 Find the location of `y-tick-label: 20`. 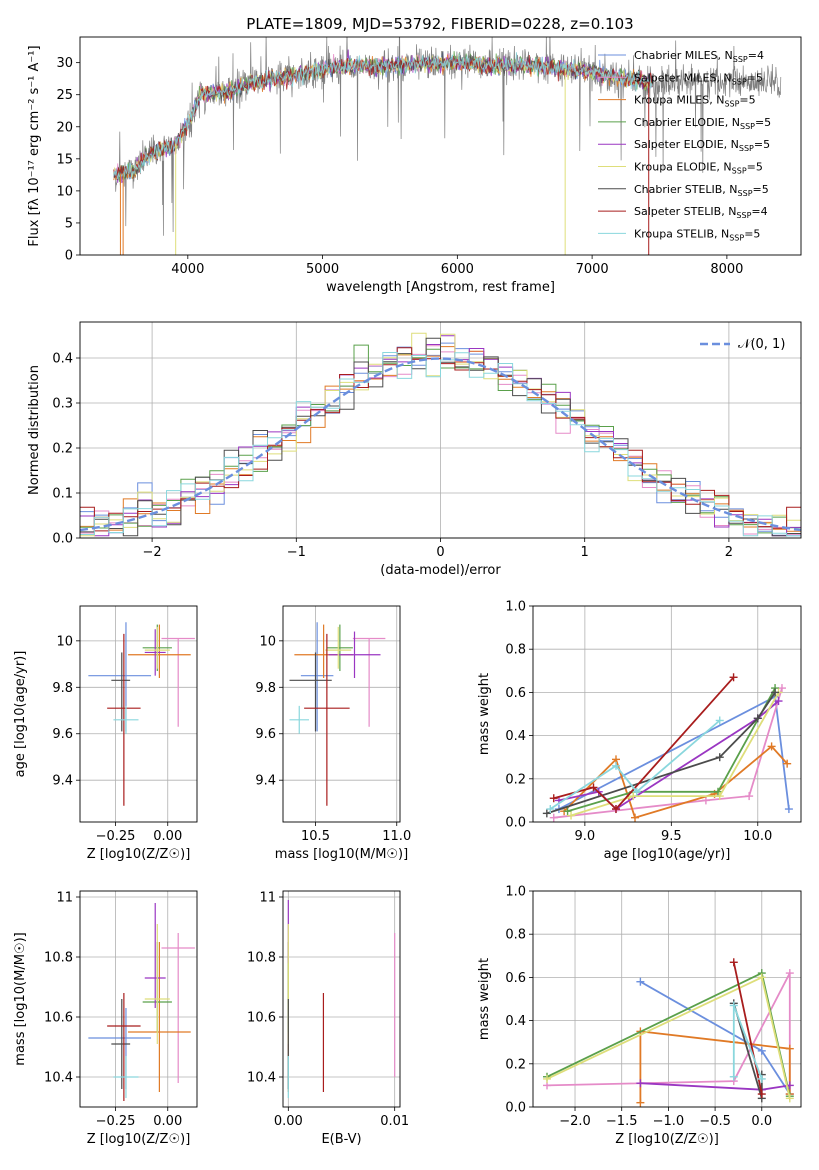

y-tick-label: 20 is located at coordinates (64, 127).